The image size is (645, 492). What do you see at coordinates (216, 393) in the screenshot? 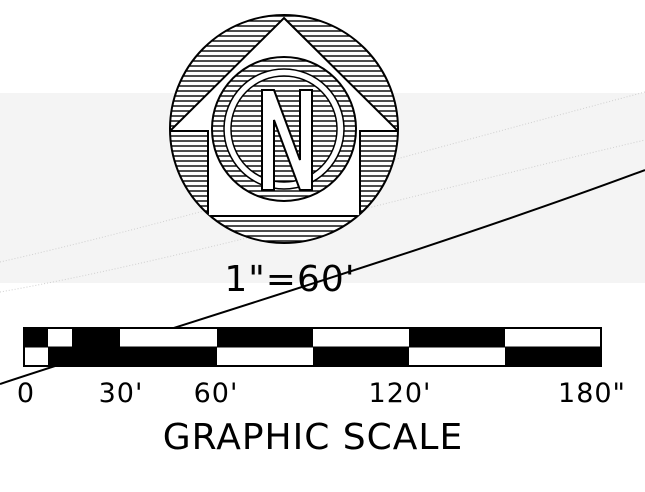
I see `scale-label-60: 60'` at bounding box center [216, 393].